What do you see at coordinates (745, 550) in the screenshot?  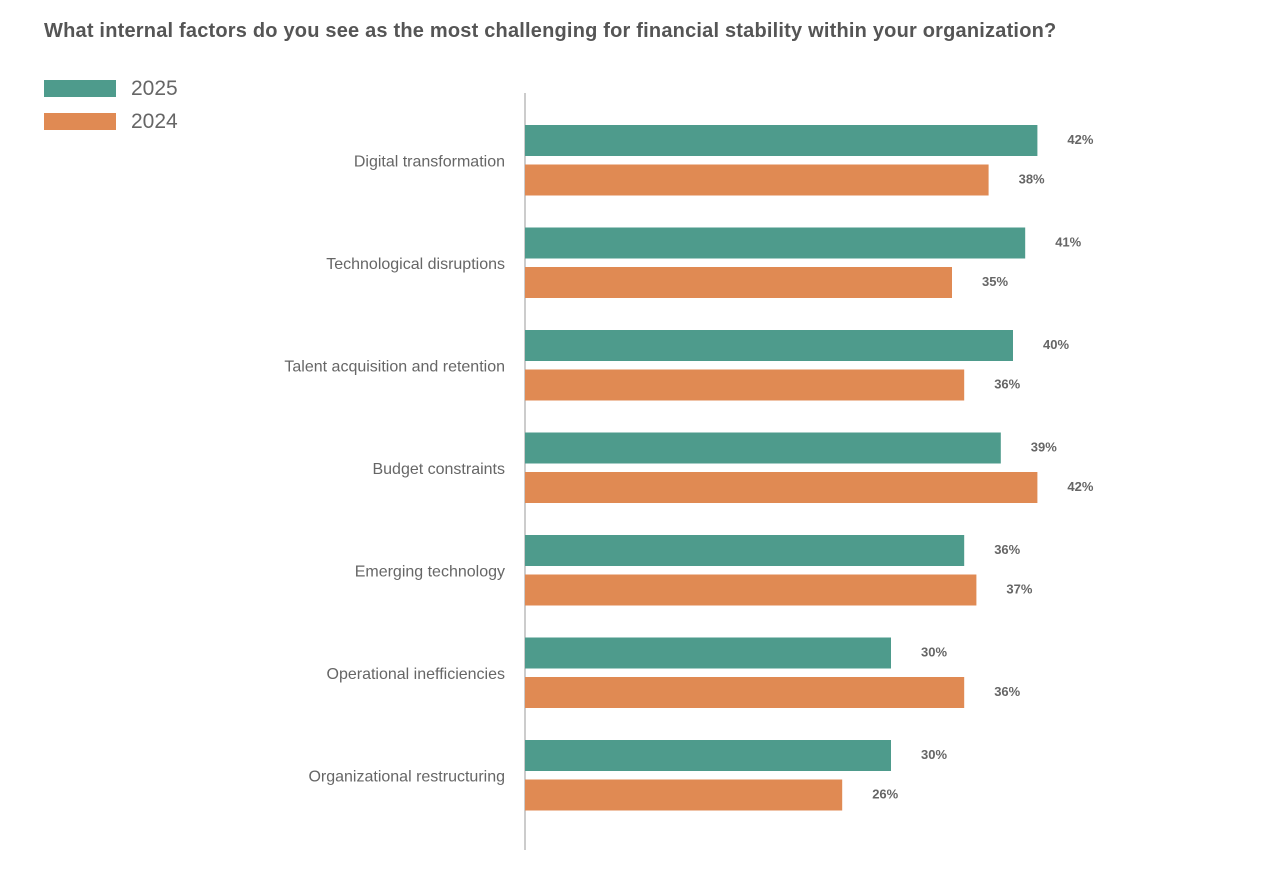 I see `bar-2025-emerging-technology` at bounding box center [745, 550].